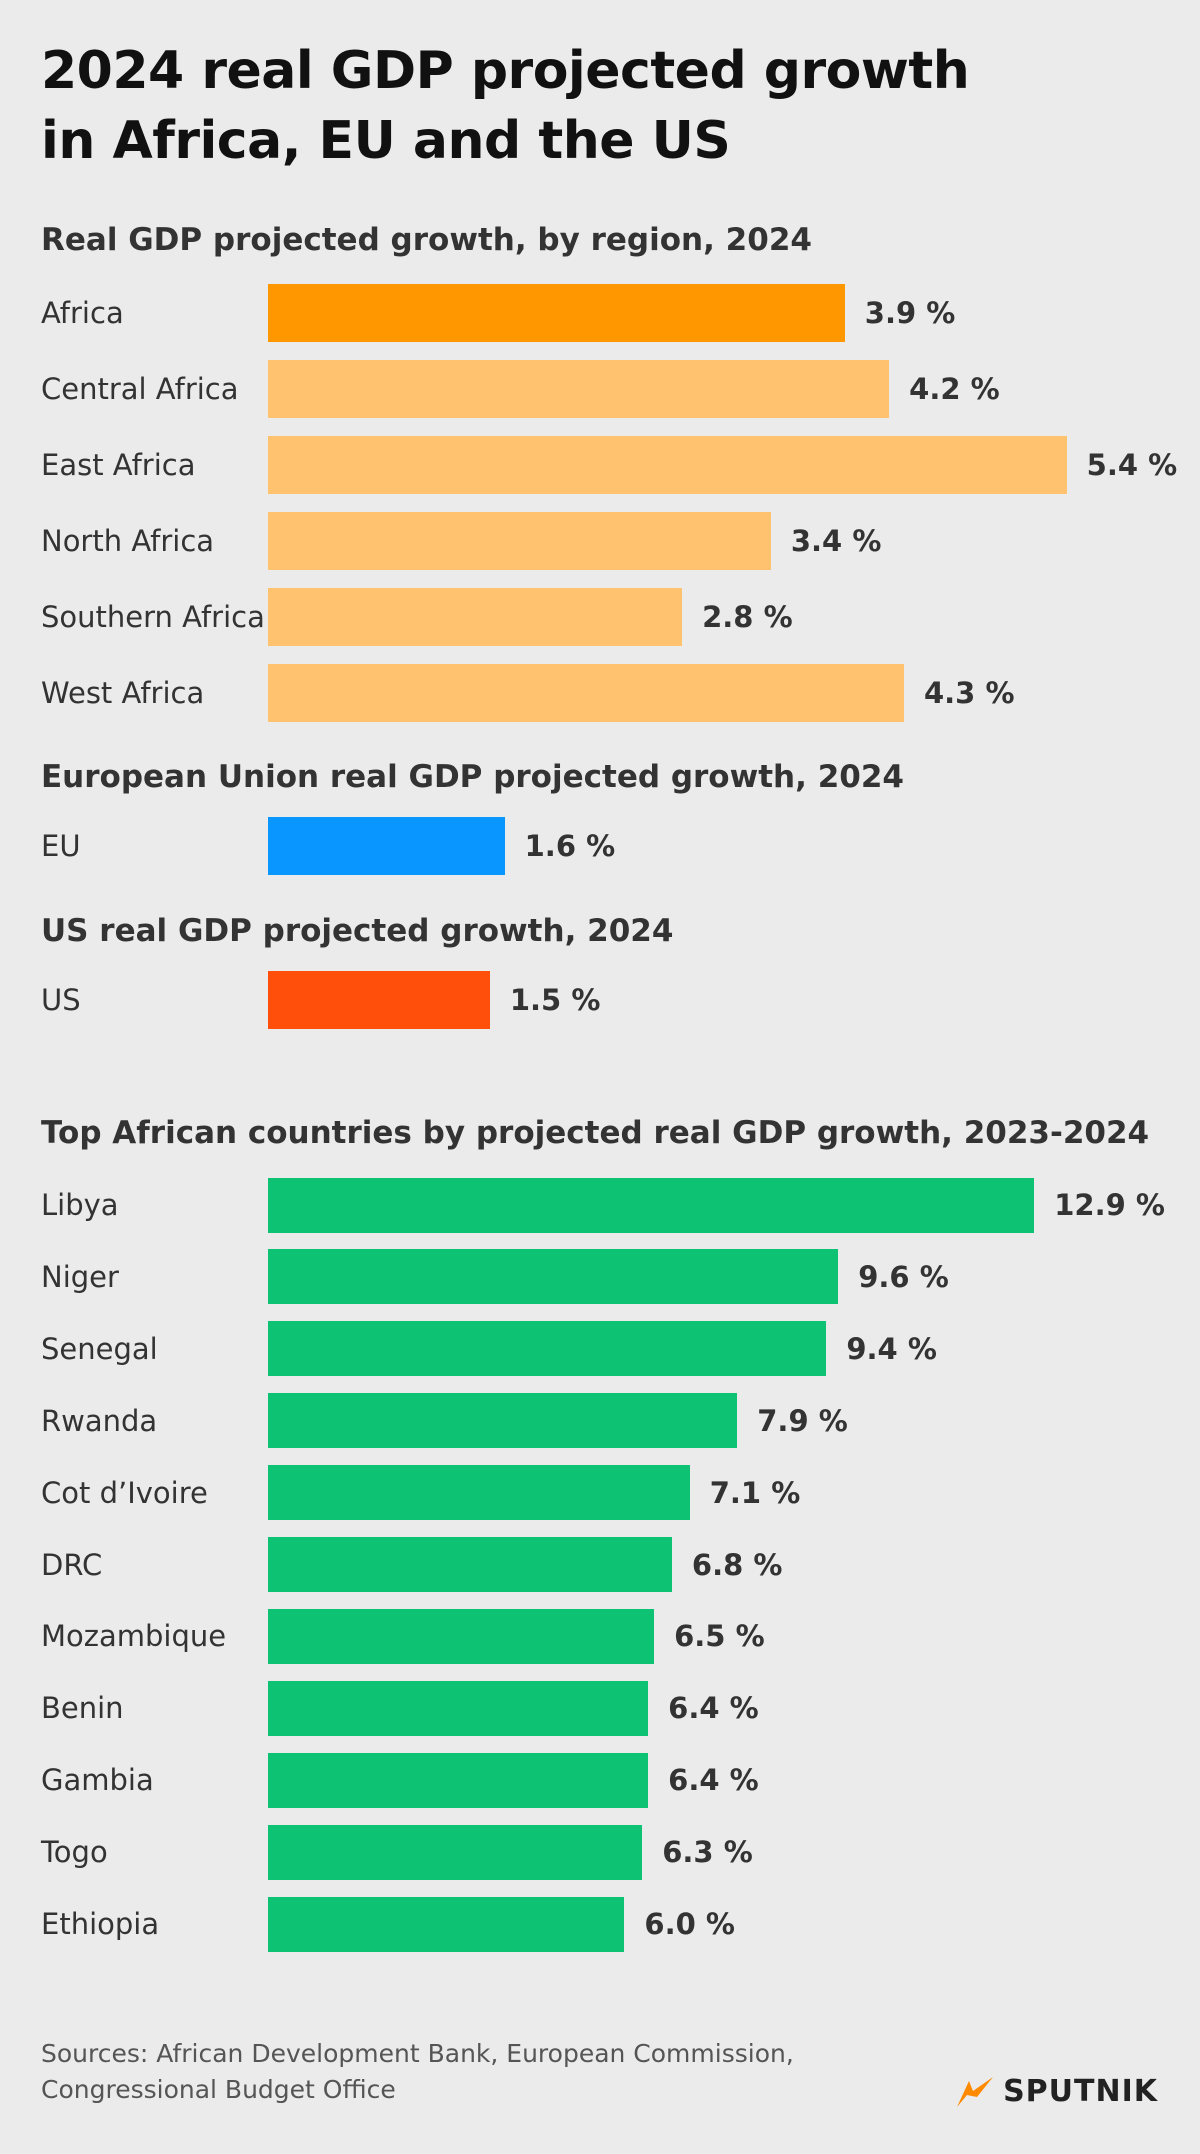 This screenshot has height=2154, width=1200. Describe the element at coordinates (99, 1420) in the screenshot. I see `category-label: Rwanda` at that location.